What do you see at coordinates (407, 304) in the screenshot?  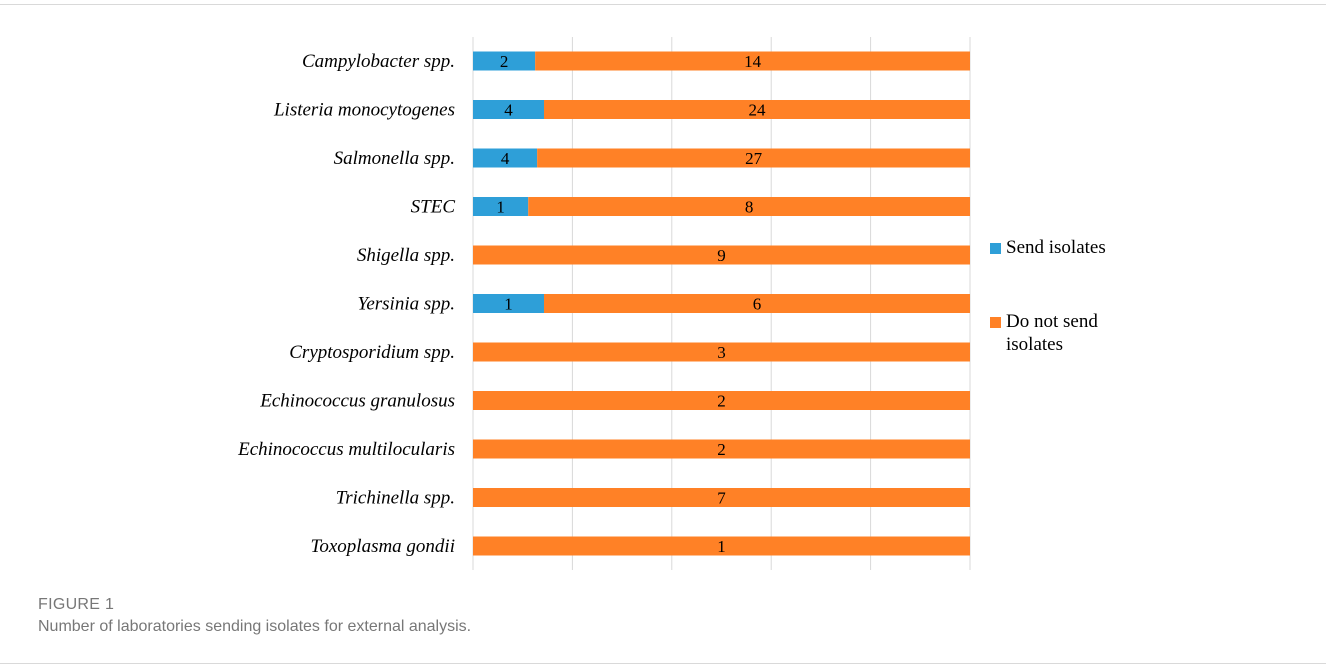 I see `category-label: Yersinia spp.` at bounding box center [407, 304].